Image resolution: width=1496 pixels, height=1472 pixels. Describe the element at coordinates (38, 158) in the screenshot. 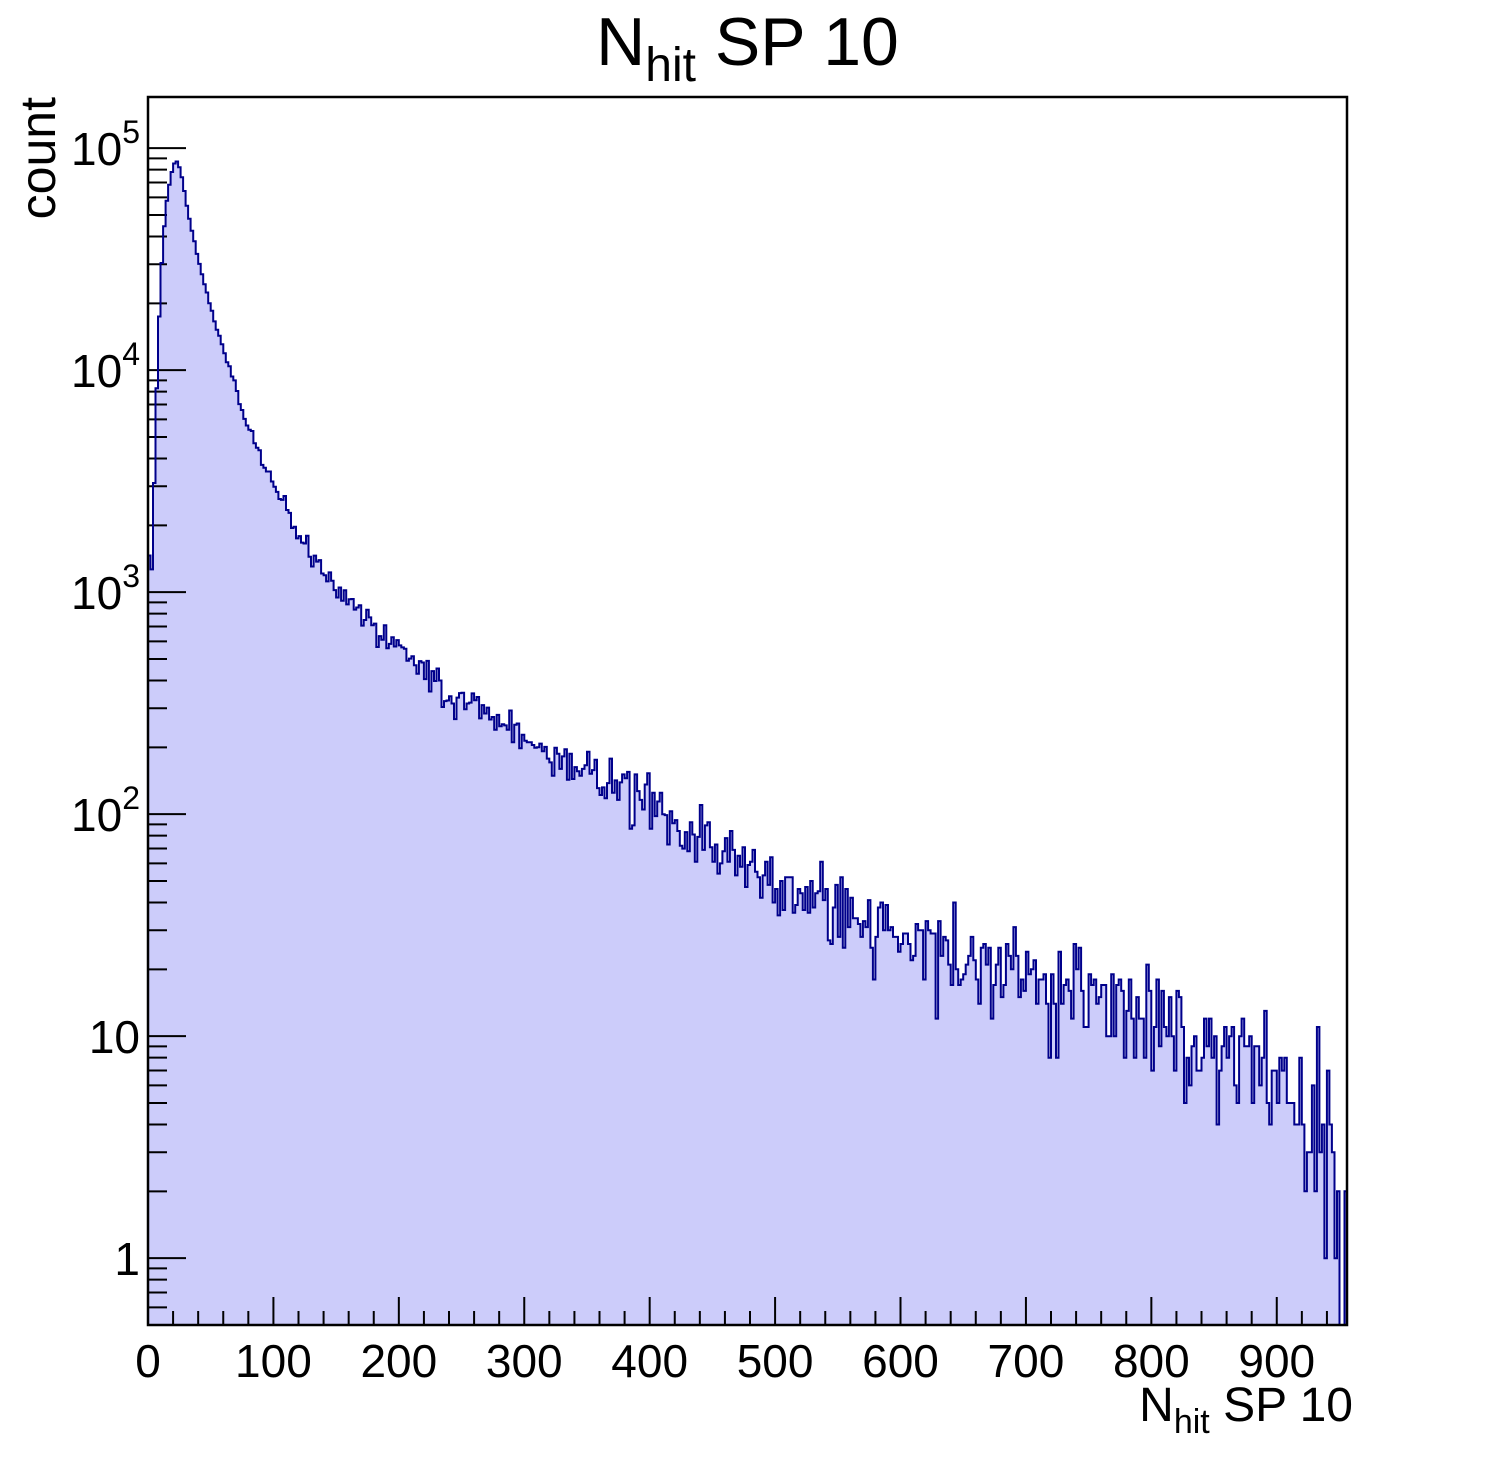

I see `y-axis-title: count` at that location.